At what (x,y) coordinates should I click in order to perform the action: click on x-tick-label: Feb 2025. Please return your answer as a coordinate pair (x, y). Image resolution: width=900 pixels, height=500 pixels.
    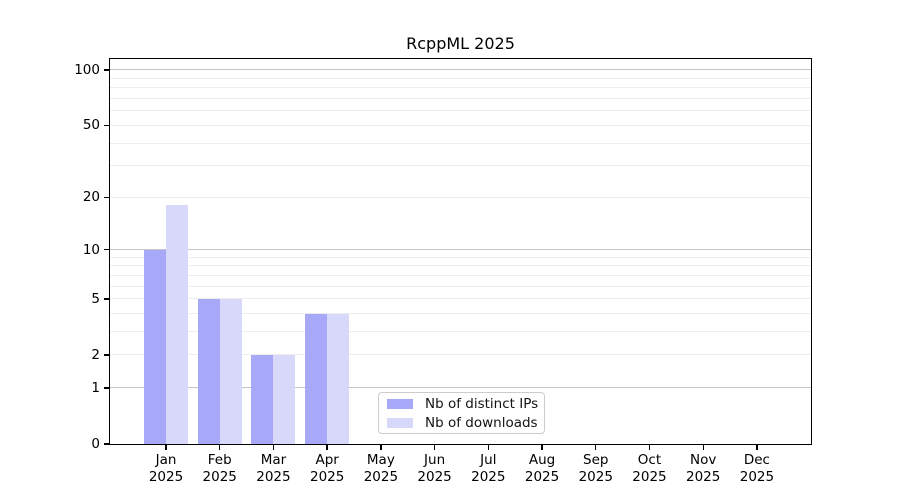
    Looking at the image, I should click on (219, 468).